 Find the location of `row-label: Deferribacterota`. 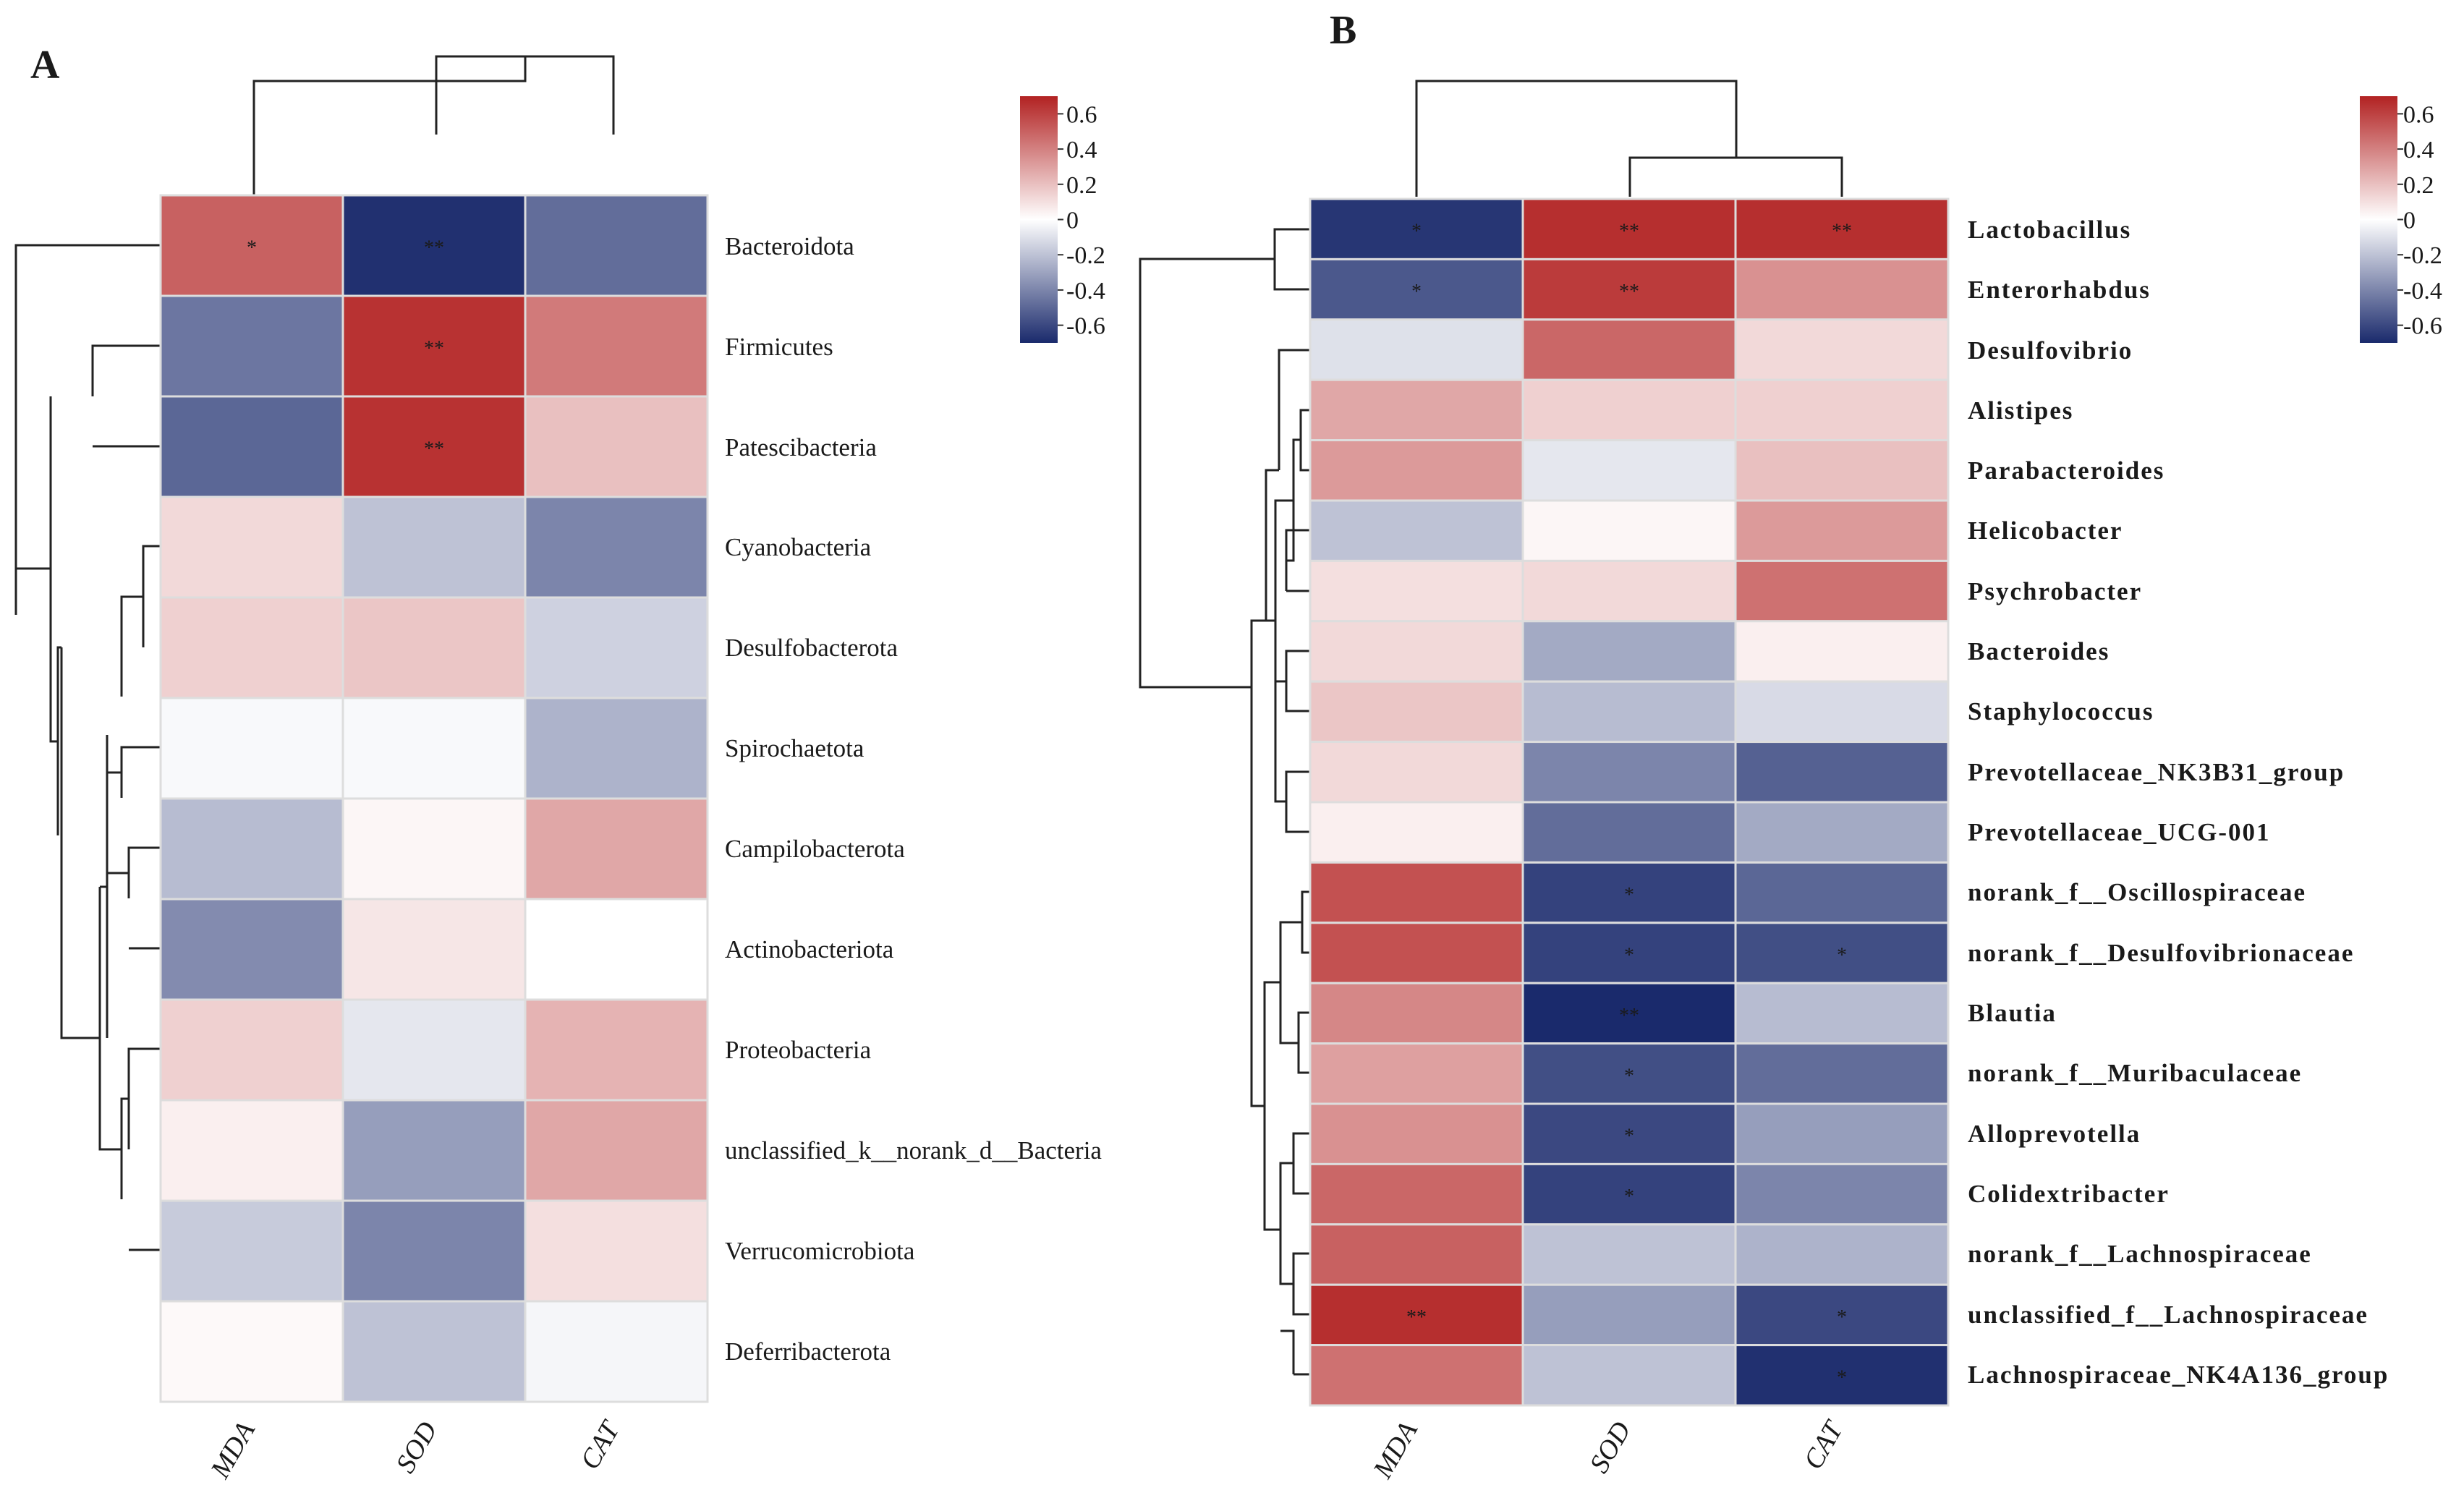

row-label: Deferribacterota is located at coordinates (808, 1351).